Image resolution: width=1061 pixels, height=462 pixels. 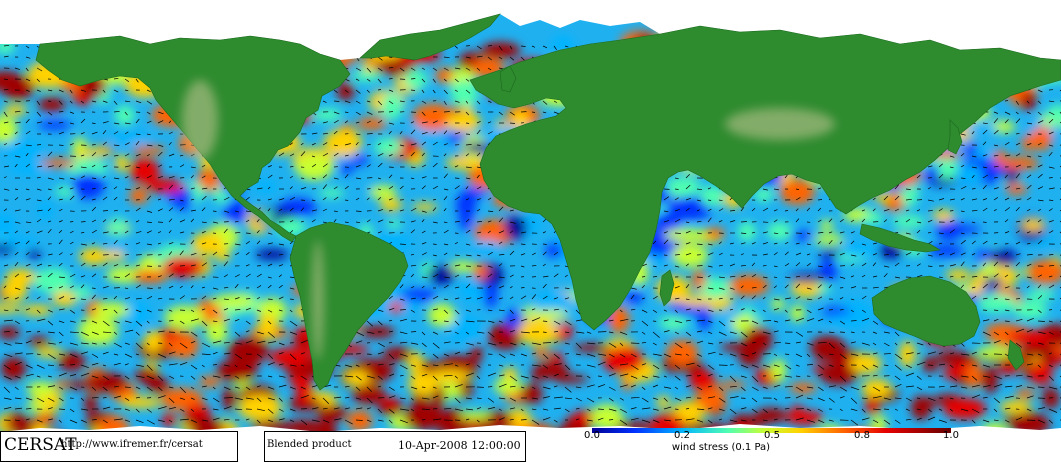 I want to click on colorbar-tick-3: 0.8, so click(x=862, y=435).